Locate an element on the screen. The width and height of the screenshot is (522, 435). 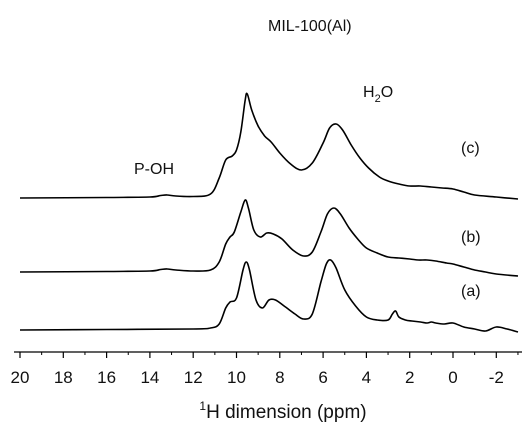
x-tick-label: 12 is located at coordinates (193, 377).